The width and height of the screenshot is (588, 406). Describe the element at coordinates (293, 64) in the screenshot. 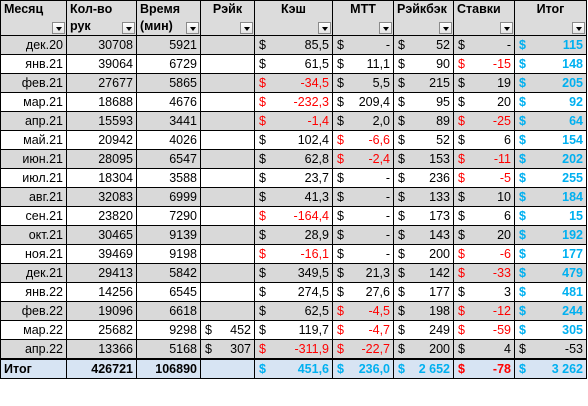

I see `cell-cash: $61,5` at that location.